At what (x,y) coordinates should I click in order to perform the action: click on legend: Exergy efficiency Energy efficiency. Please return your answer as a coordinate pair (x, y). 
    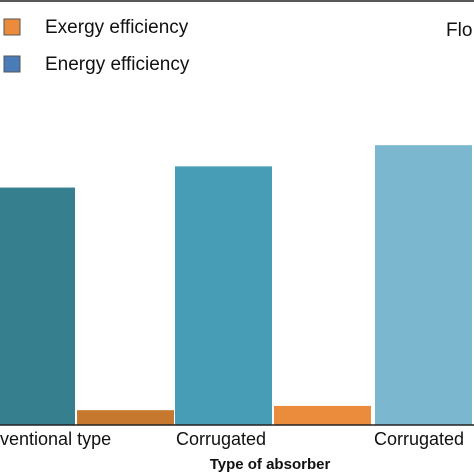
    Looking at the image, I should click on (96, 46).